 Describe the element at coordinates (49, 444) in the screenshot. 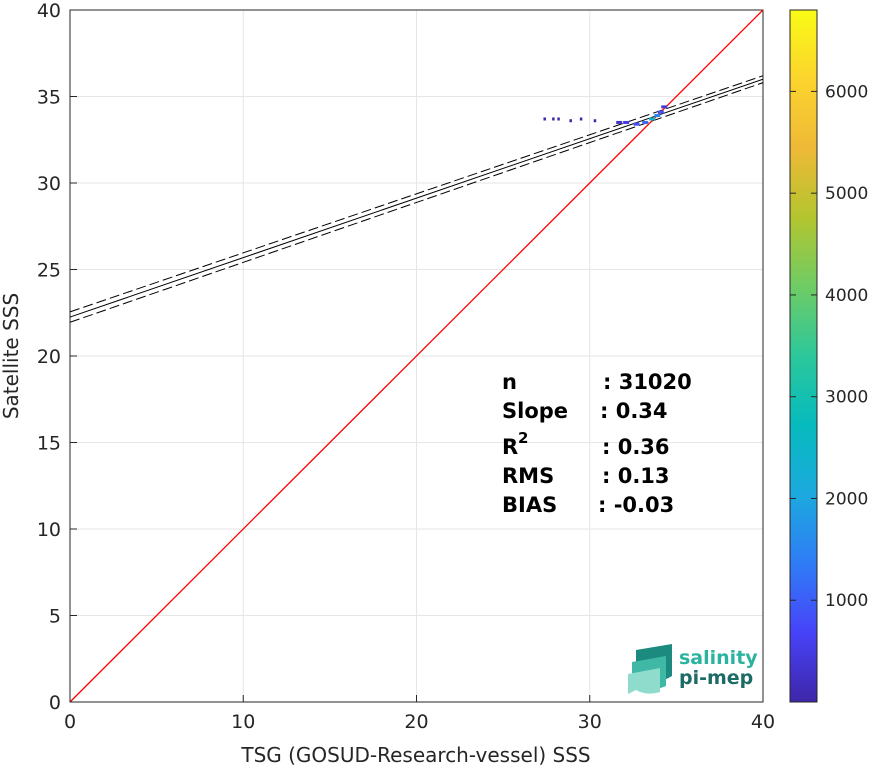

I see `y-tick-label: 15` at that location.